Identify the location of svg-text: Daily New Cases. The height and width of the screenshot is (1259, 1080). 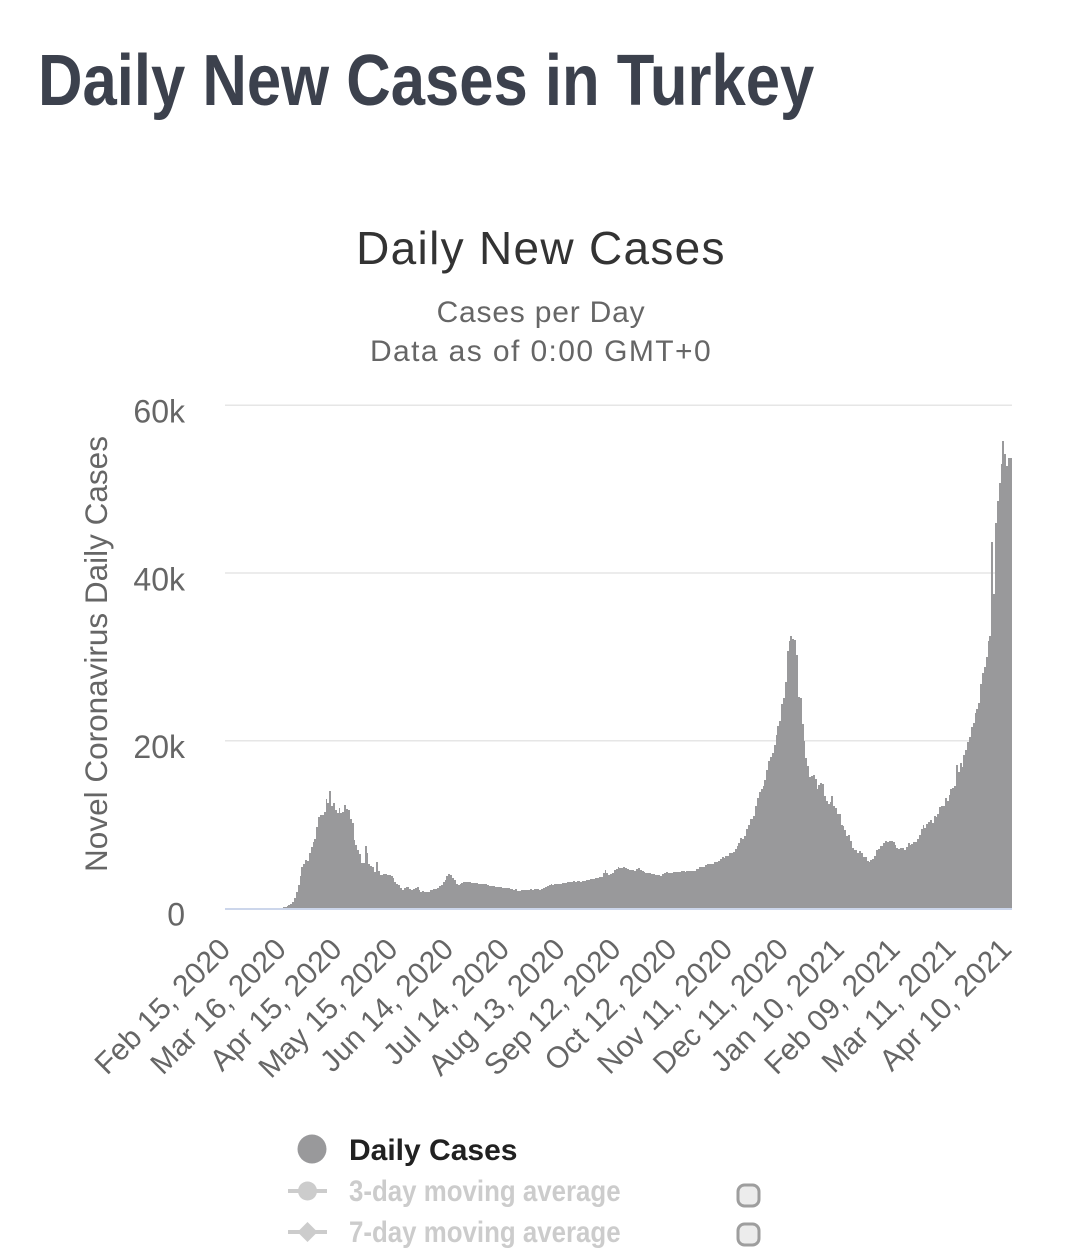
(541, 248).